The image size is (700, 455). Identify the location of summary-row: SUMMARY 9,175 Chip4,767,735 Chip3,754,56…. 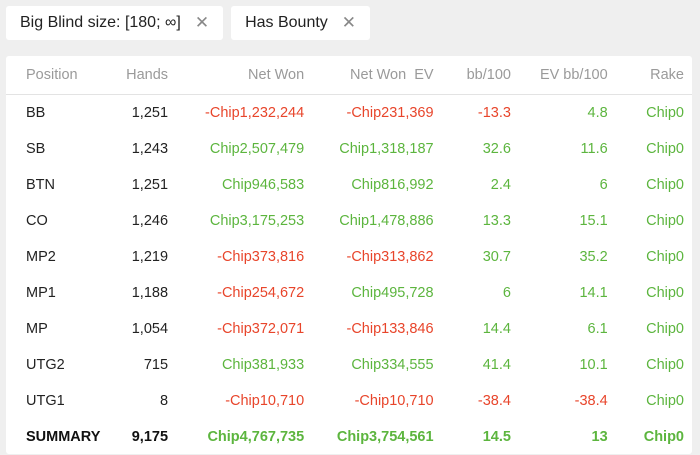
(349, 437).